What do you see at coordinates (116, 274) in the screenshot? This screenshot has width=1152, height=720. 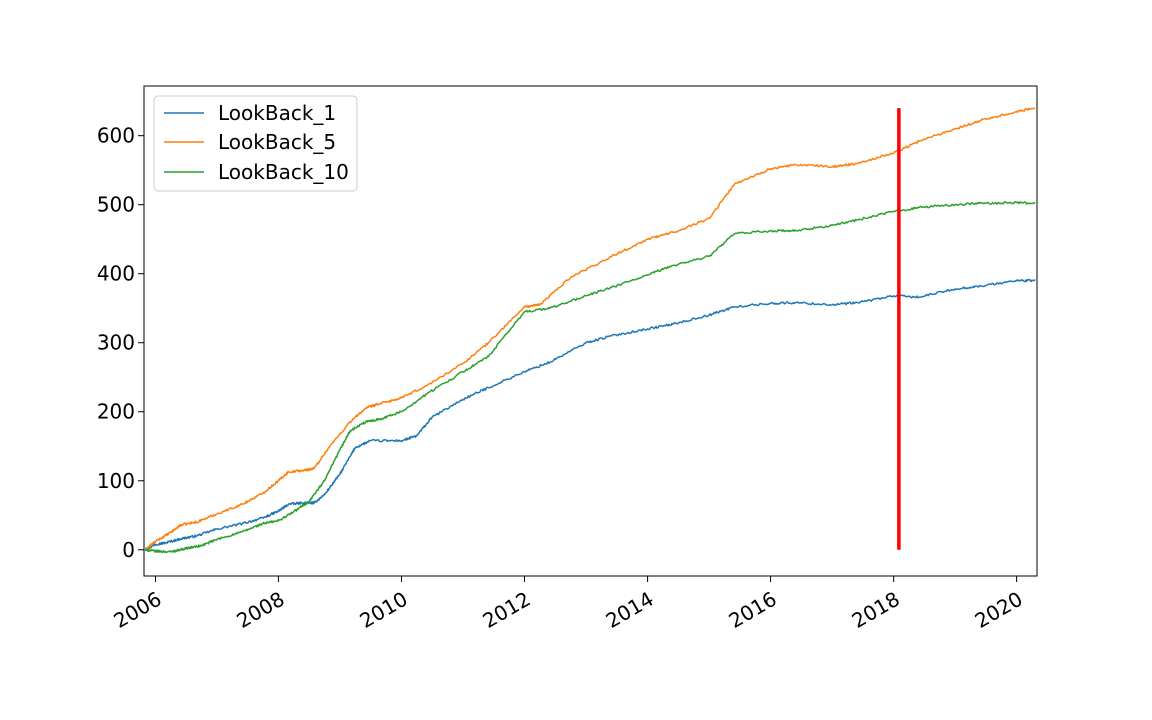 I see `y-tick-label-400: 400` at bounding box center [116, 274].